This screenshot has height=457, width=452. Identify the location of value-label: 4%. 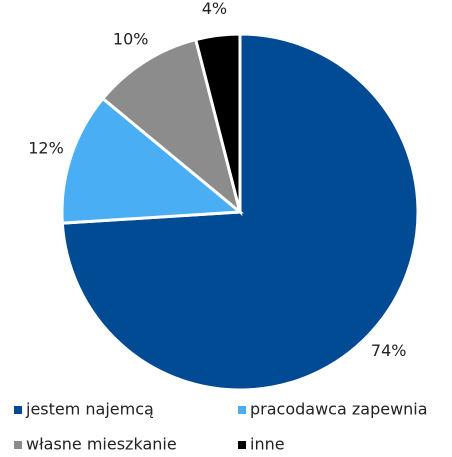
(214, 9).